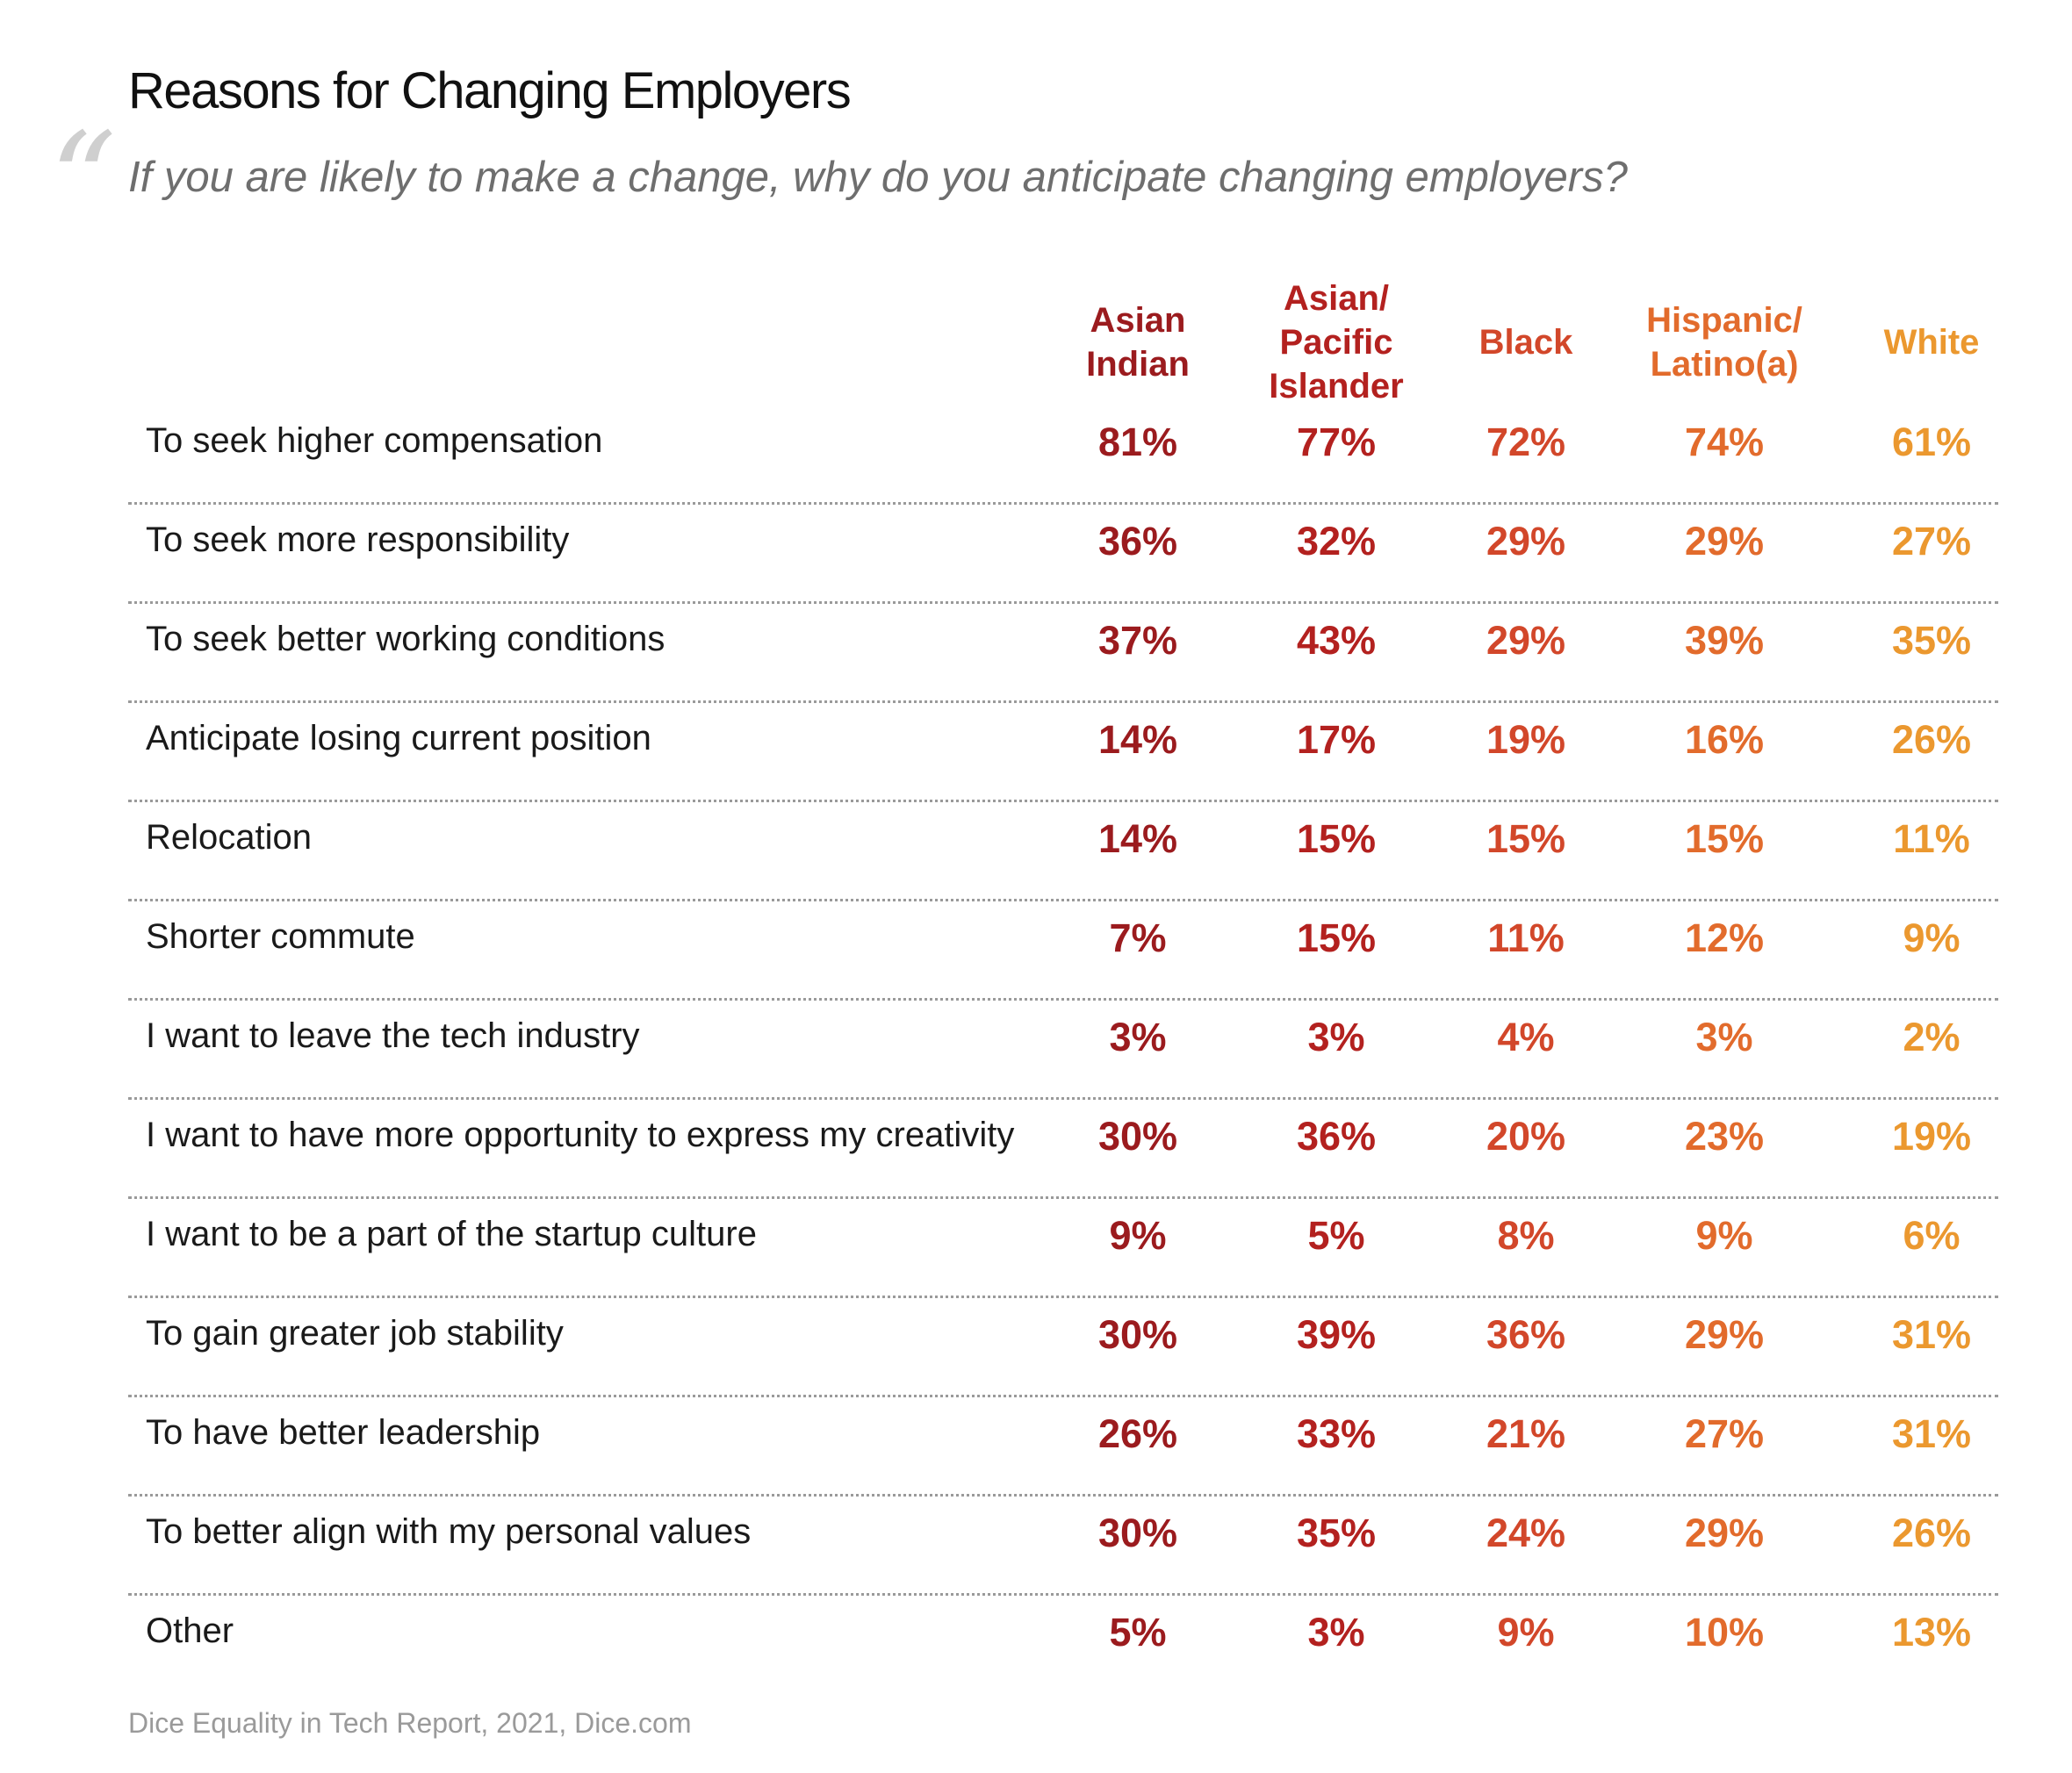  I want to click on value-cell: 6%, so click(1931, 1235).